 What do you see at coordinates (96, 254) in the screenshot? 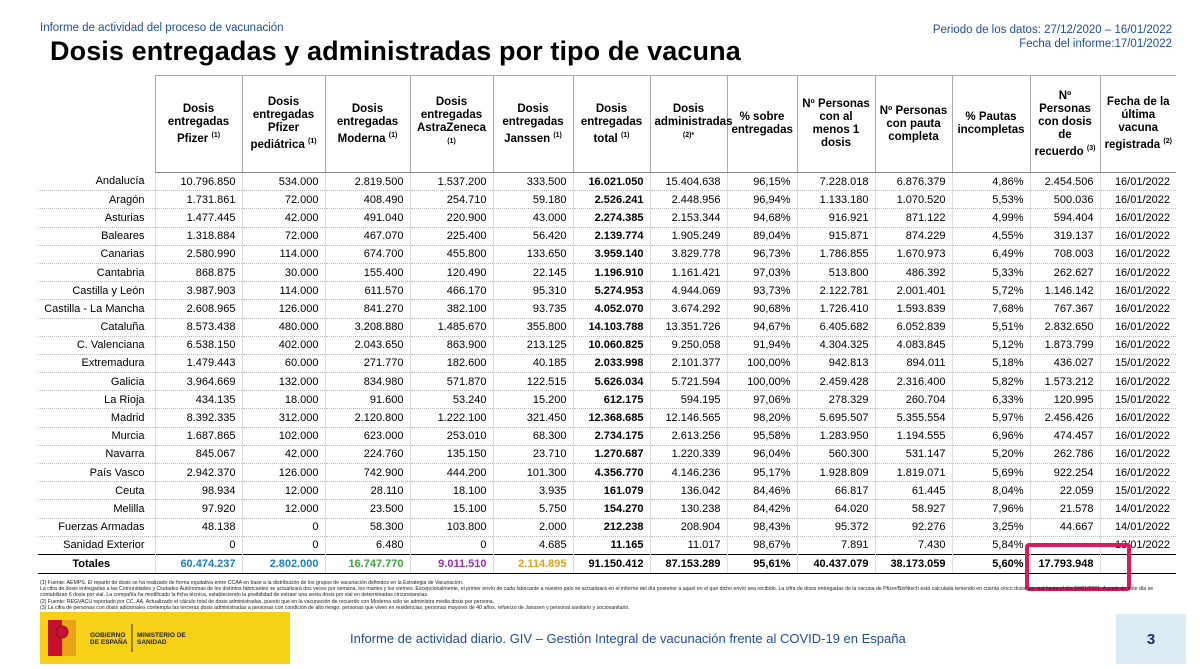
I see `region: Canarias` at bounding box center [96, 254].